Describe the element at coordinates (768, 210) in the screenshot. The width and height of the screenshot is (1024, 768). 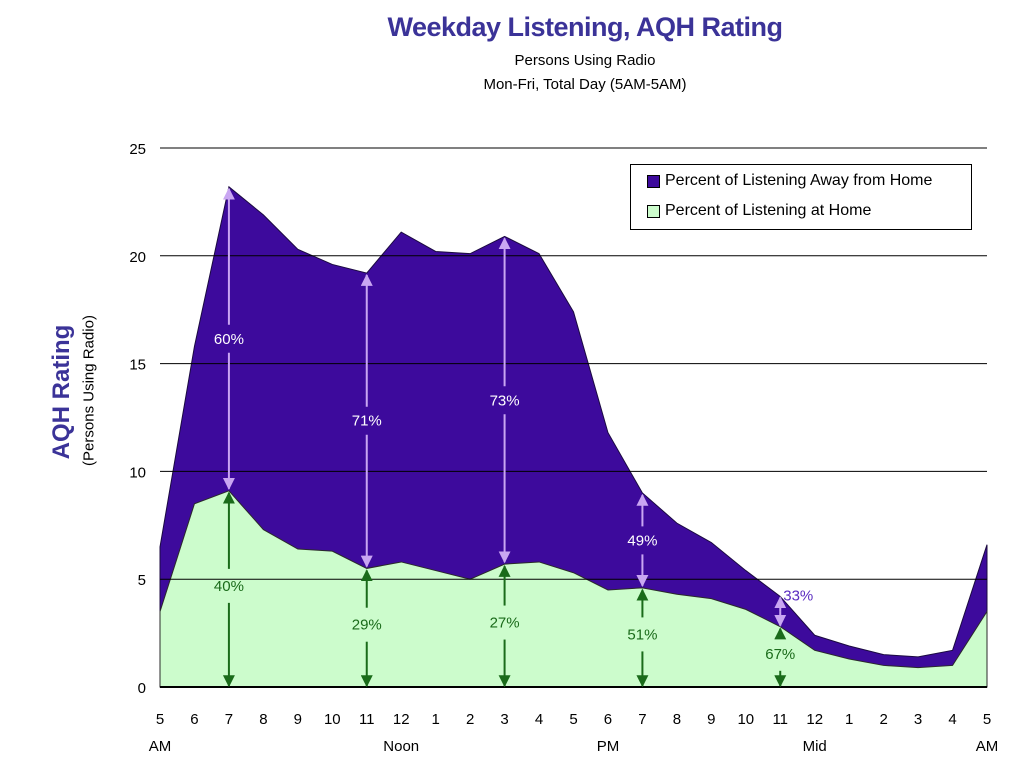
I see `legend-label-home: Percent of Listening at Home` at that location.